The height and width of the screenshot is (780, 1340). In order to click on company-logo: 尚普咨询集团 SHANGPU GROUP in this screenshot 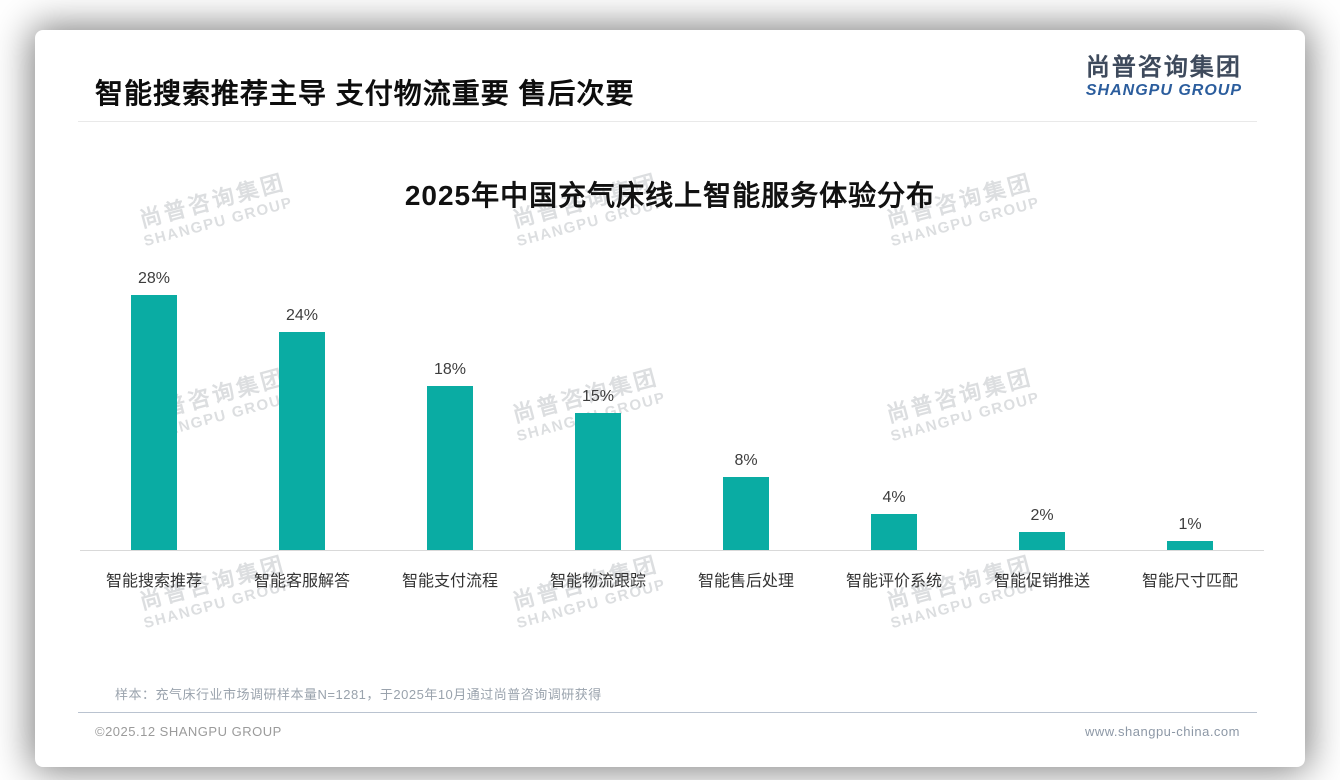, I will do `click(1164, 77)`.